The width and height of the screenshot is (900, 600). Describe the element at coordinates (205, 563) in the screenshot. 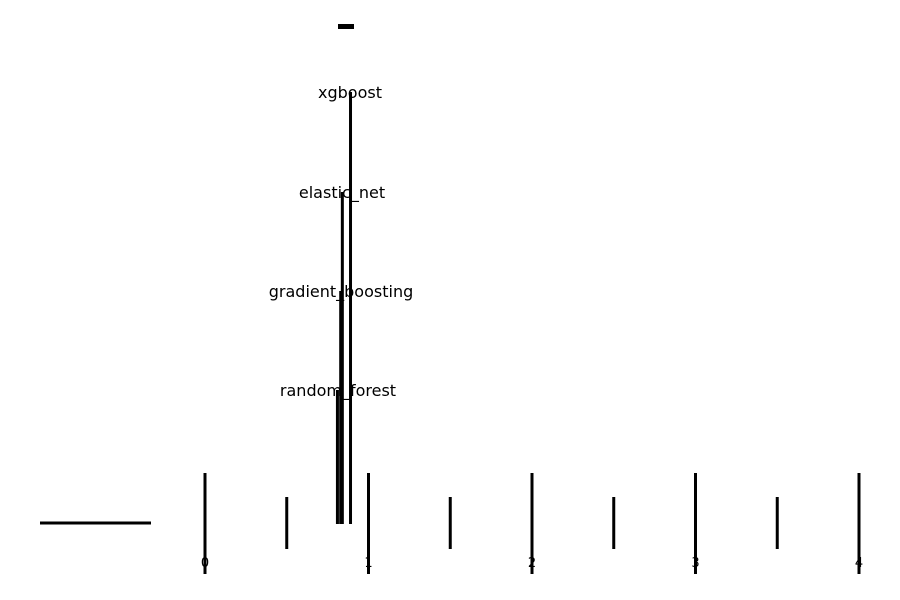

I see `tick-label: 0` at that location.